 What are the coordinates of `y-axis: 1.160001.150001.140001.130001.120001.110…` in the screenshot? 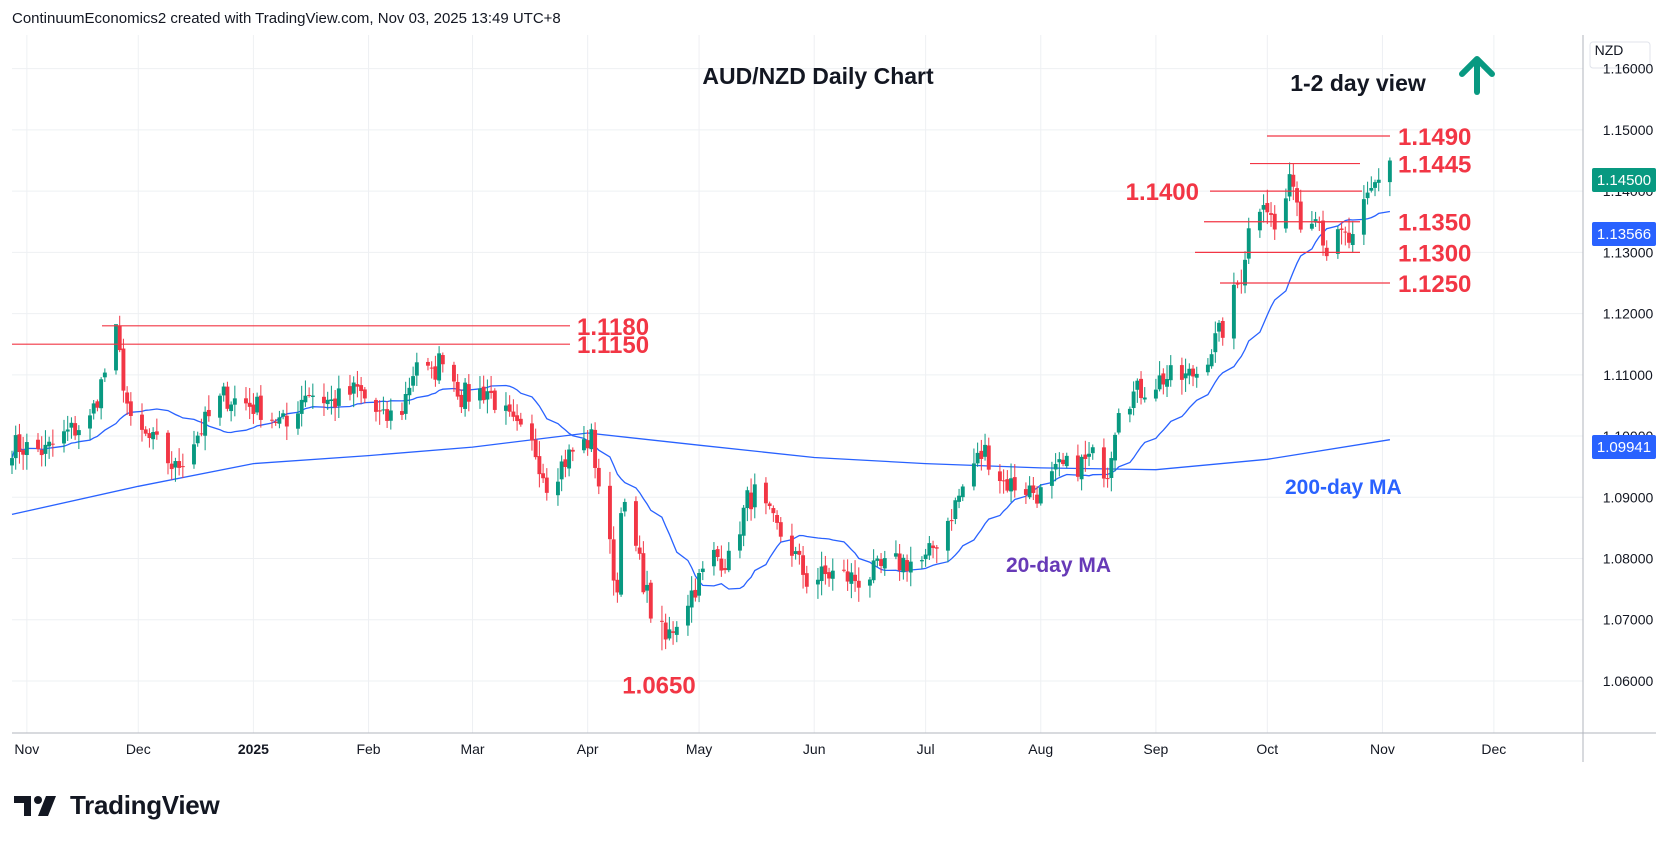 It's located at (1628, 375).